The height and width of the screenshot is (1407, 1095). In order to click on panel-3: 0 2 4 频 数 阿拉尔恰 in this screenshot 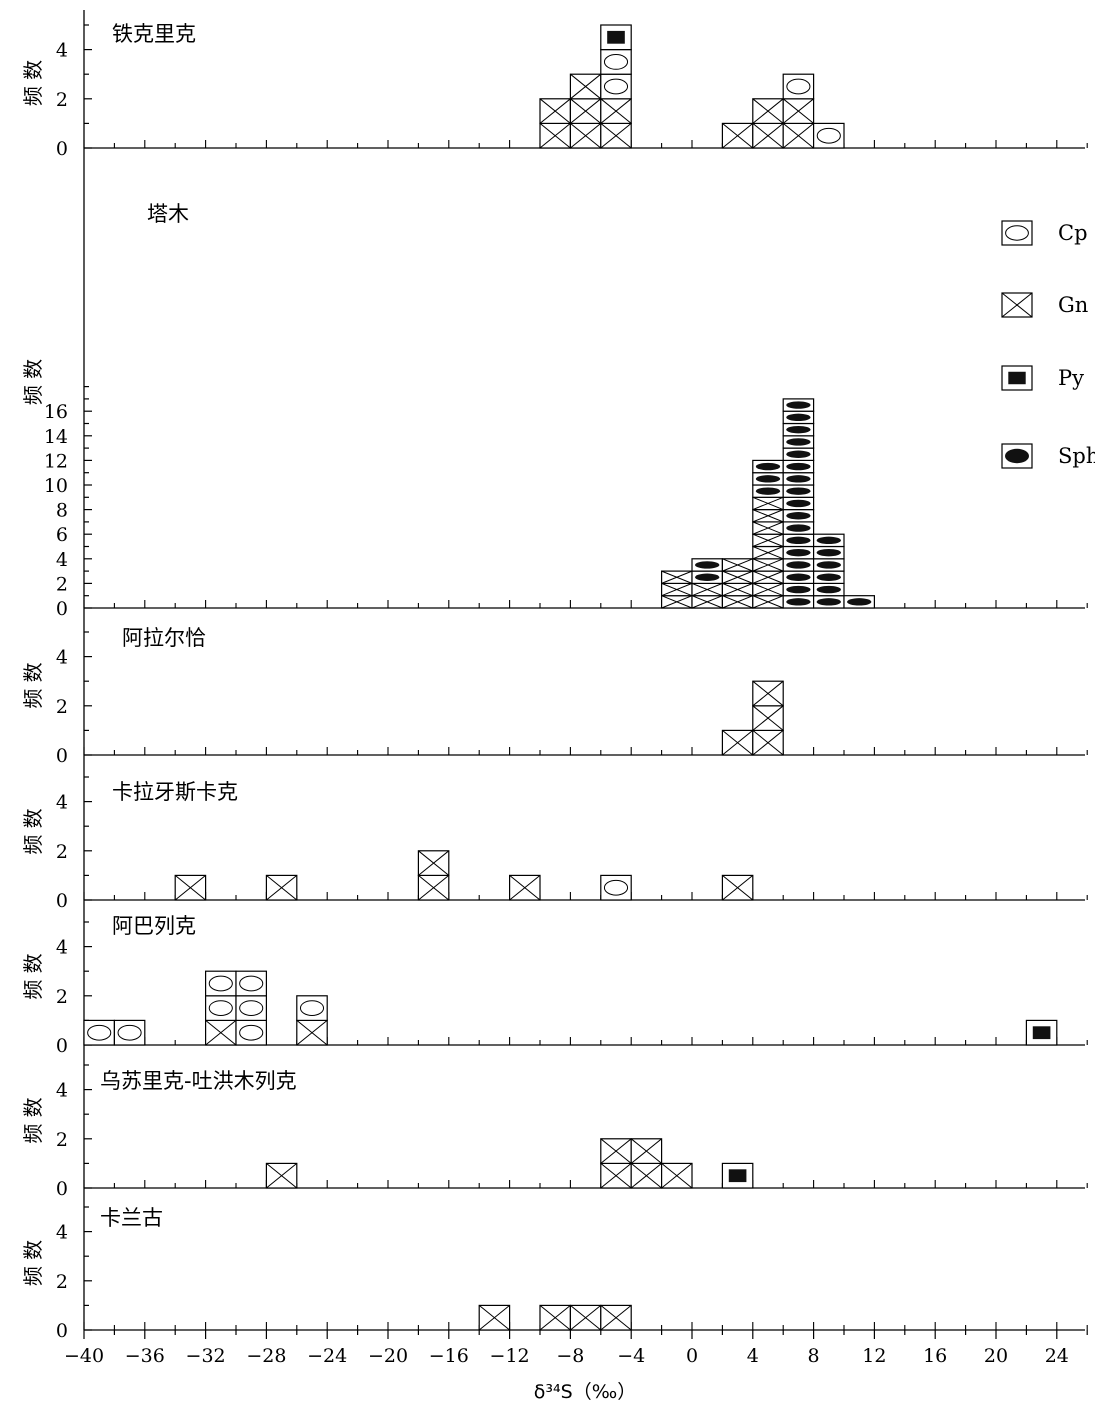, I will do `click(554, 687)`.